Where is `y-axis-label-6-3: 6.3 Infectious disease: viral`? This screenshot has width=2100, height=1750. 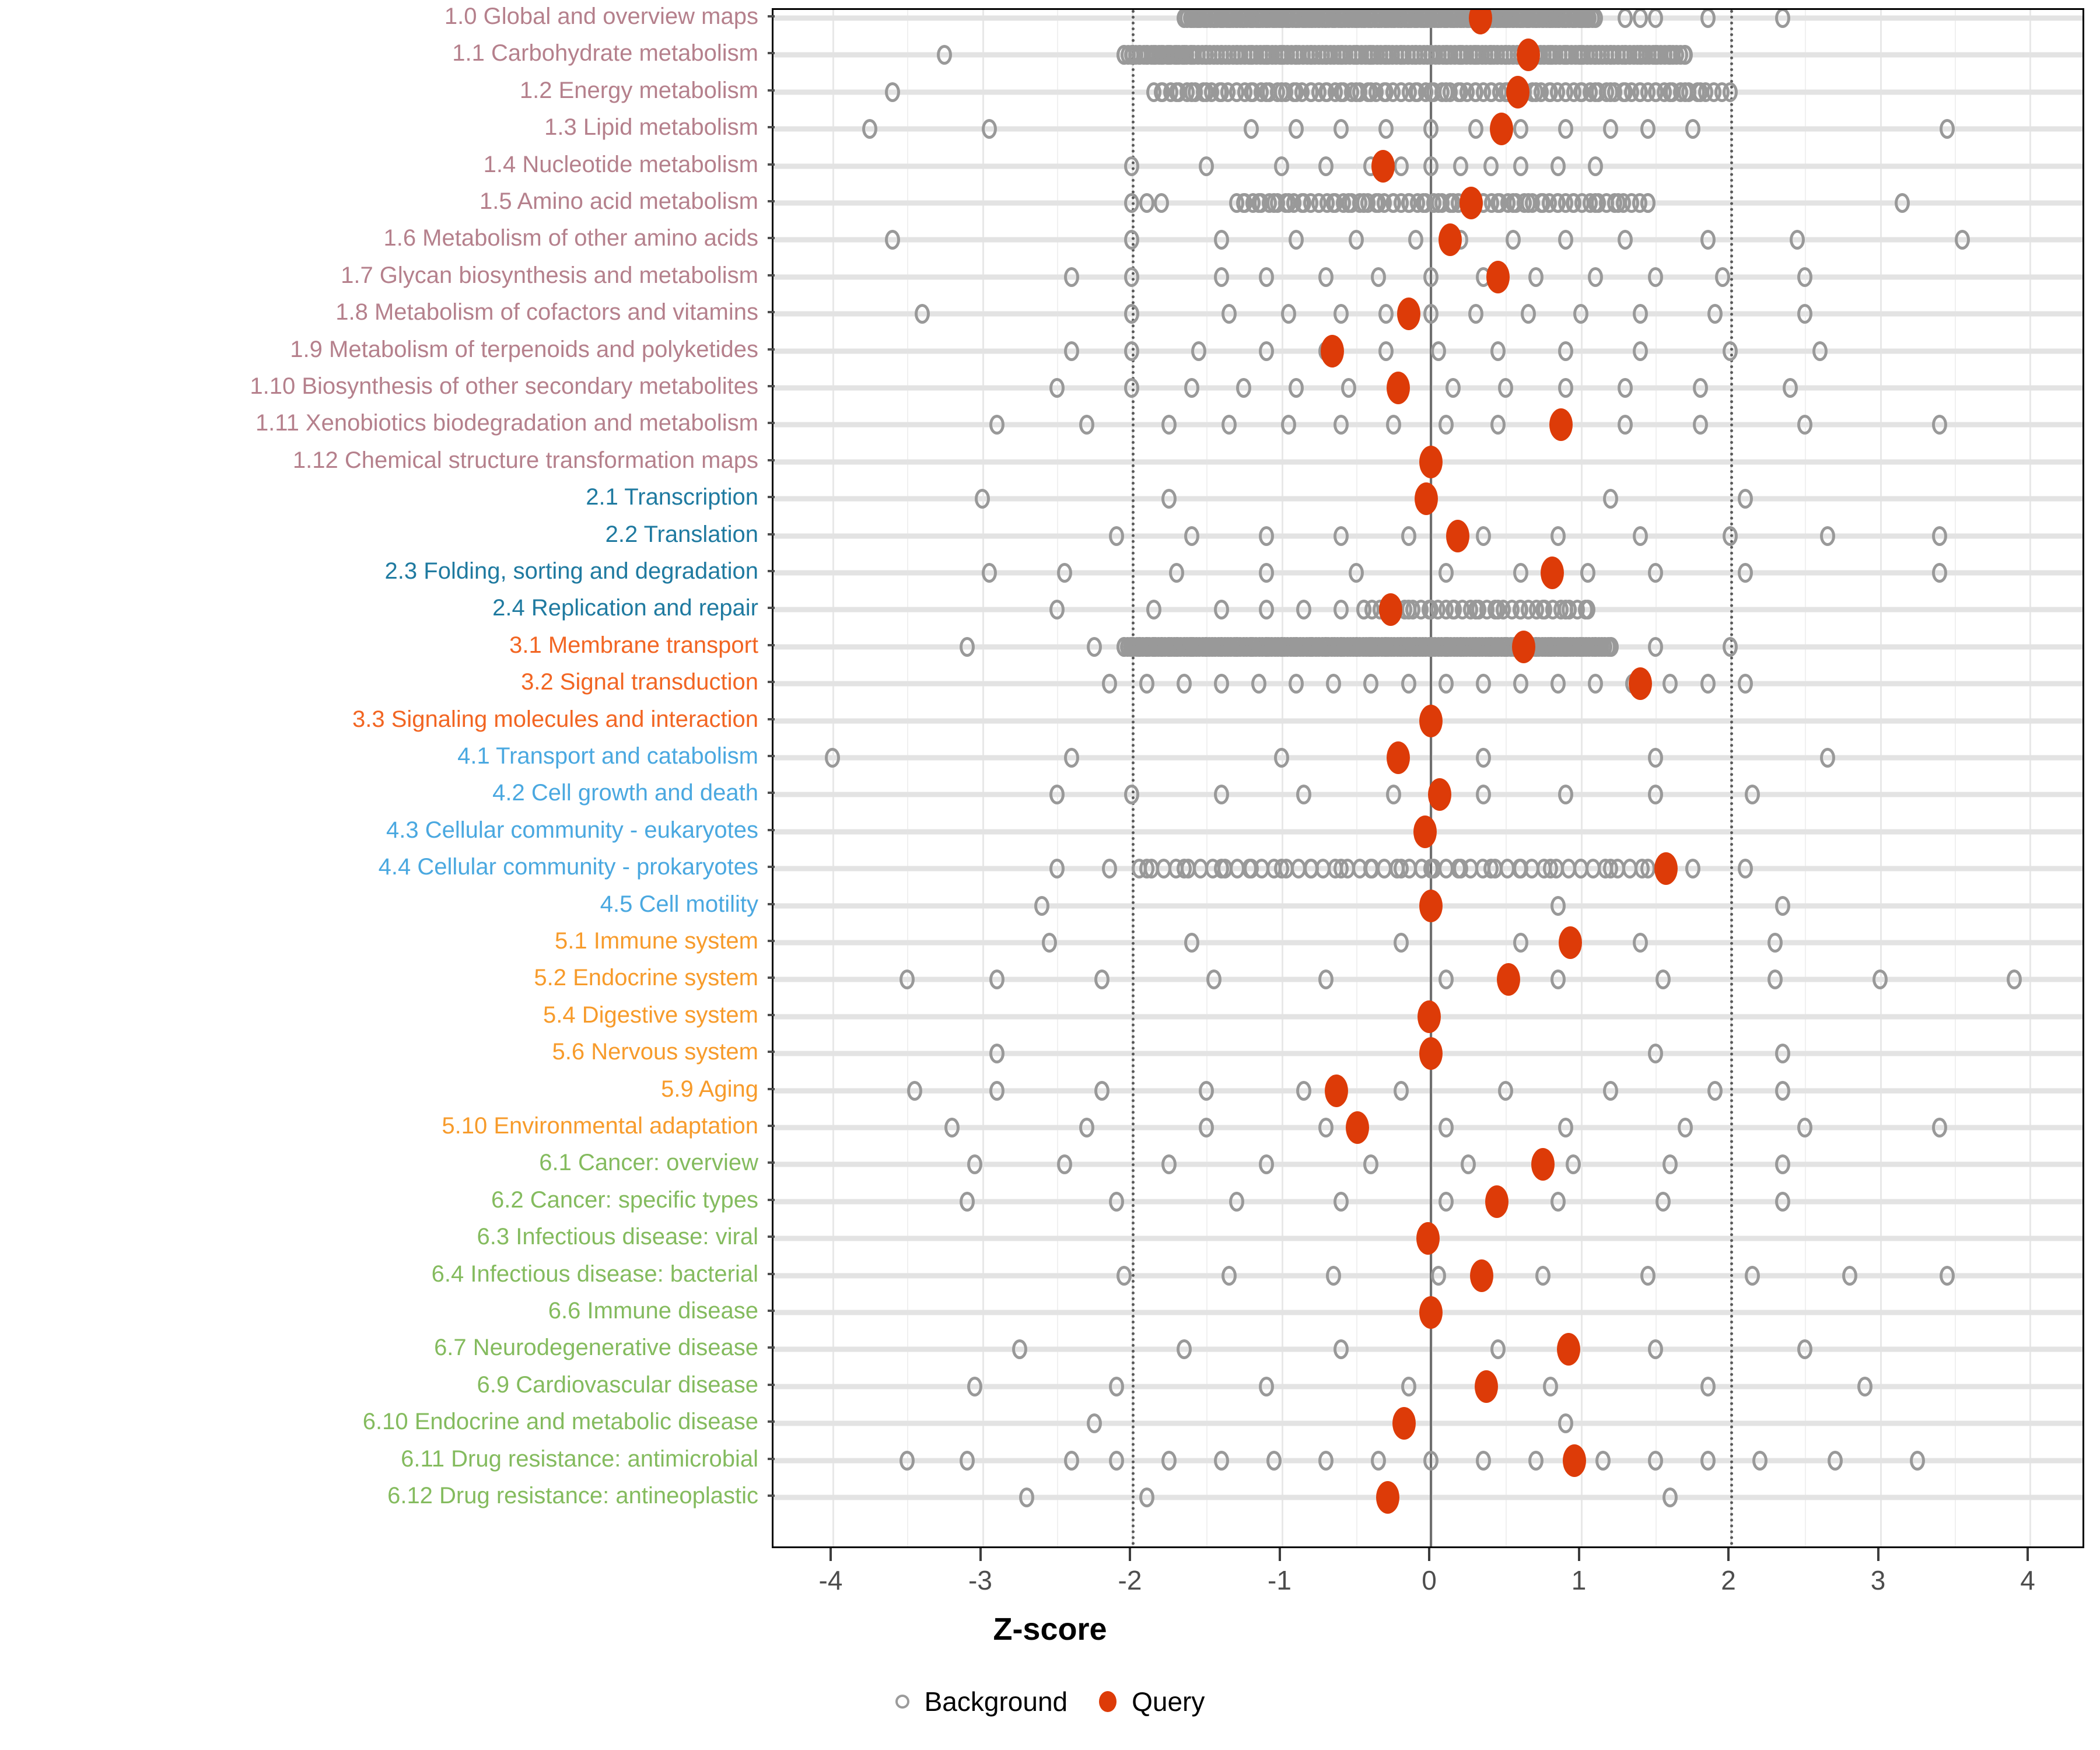 y-axis-label-6-3: 6.3 Infectious disease: viral is located at coordinates (617, 1237).